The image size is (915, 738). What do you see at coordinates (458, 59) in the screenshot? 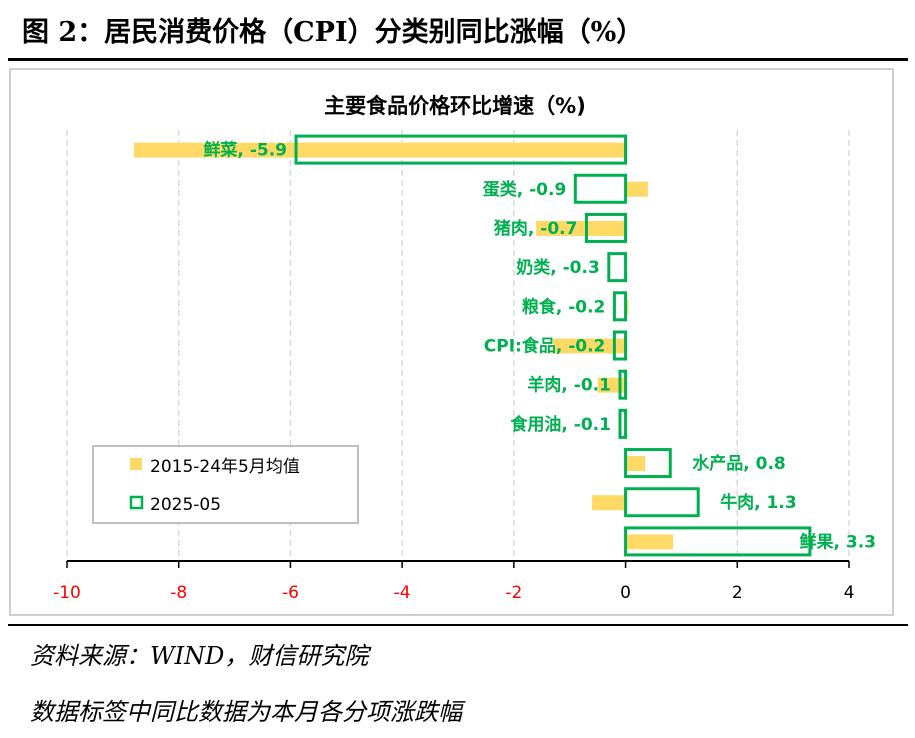
I see `top-rule` at bounding box center [458, 59].